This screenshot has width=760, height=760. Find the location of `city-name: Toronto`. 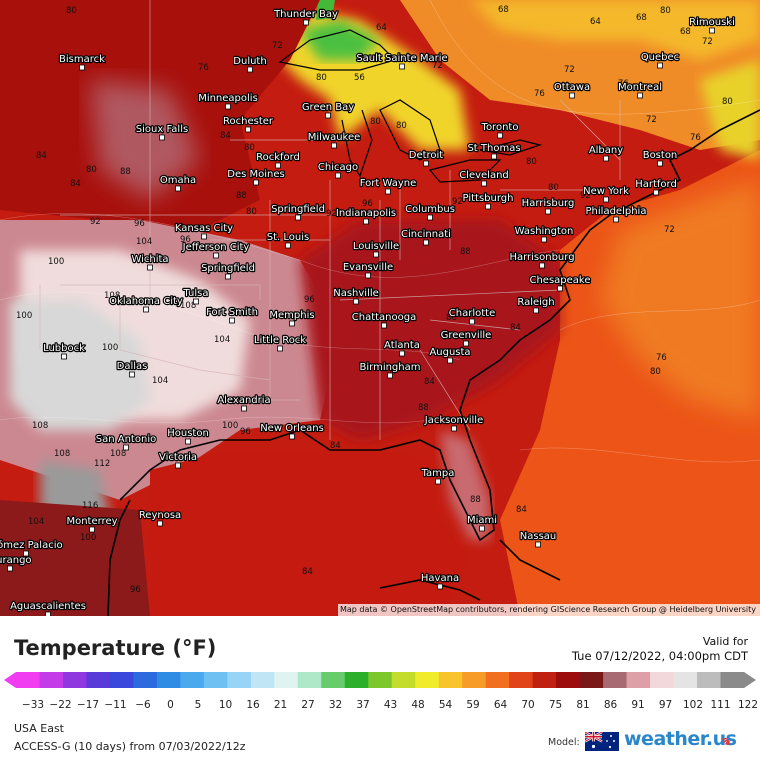

city-name: Toronto is located at coordinates (500, 127).